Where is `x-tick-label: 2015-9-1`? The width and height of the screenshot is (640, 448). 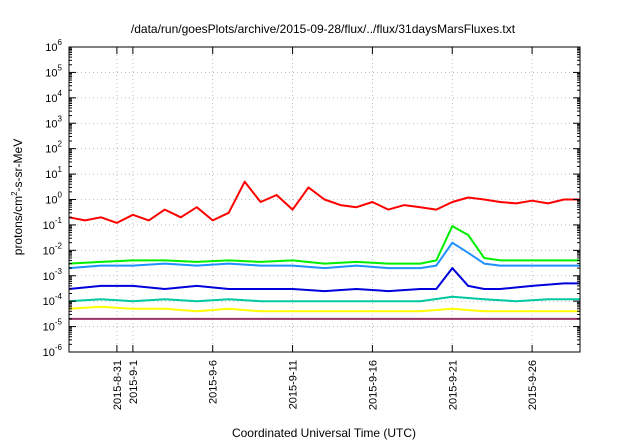
x-tick-label: 2015-9-1 is located at coordinates (134, 382).